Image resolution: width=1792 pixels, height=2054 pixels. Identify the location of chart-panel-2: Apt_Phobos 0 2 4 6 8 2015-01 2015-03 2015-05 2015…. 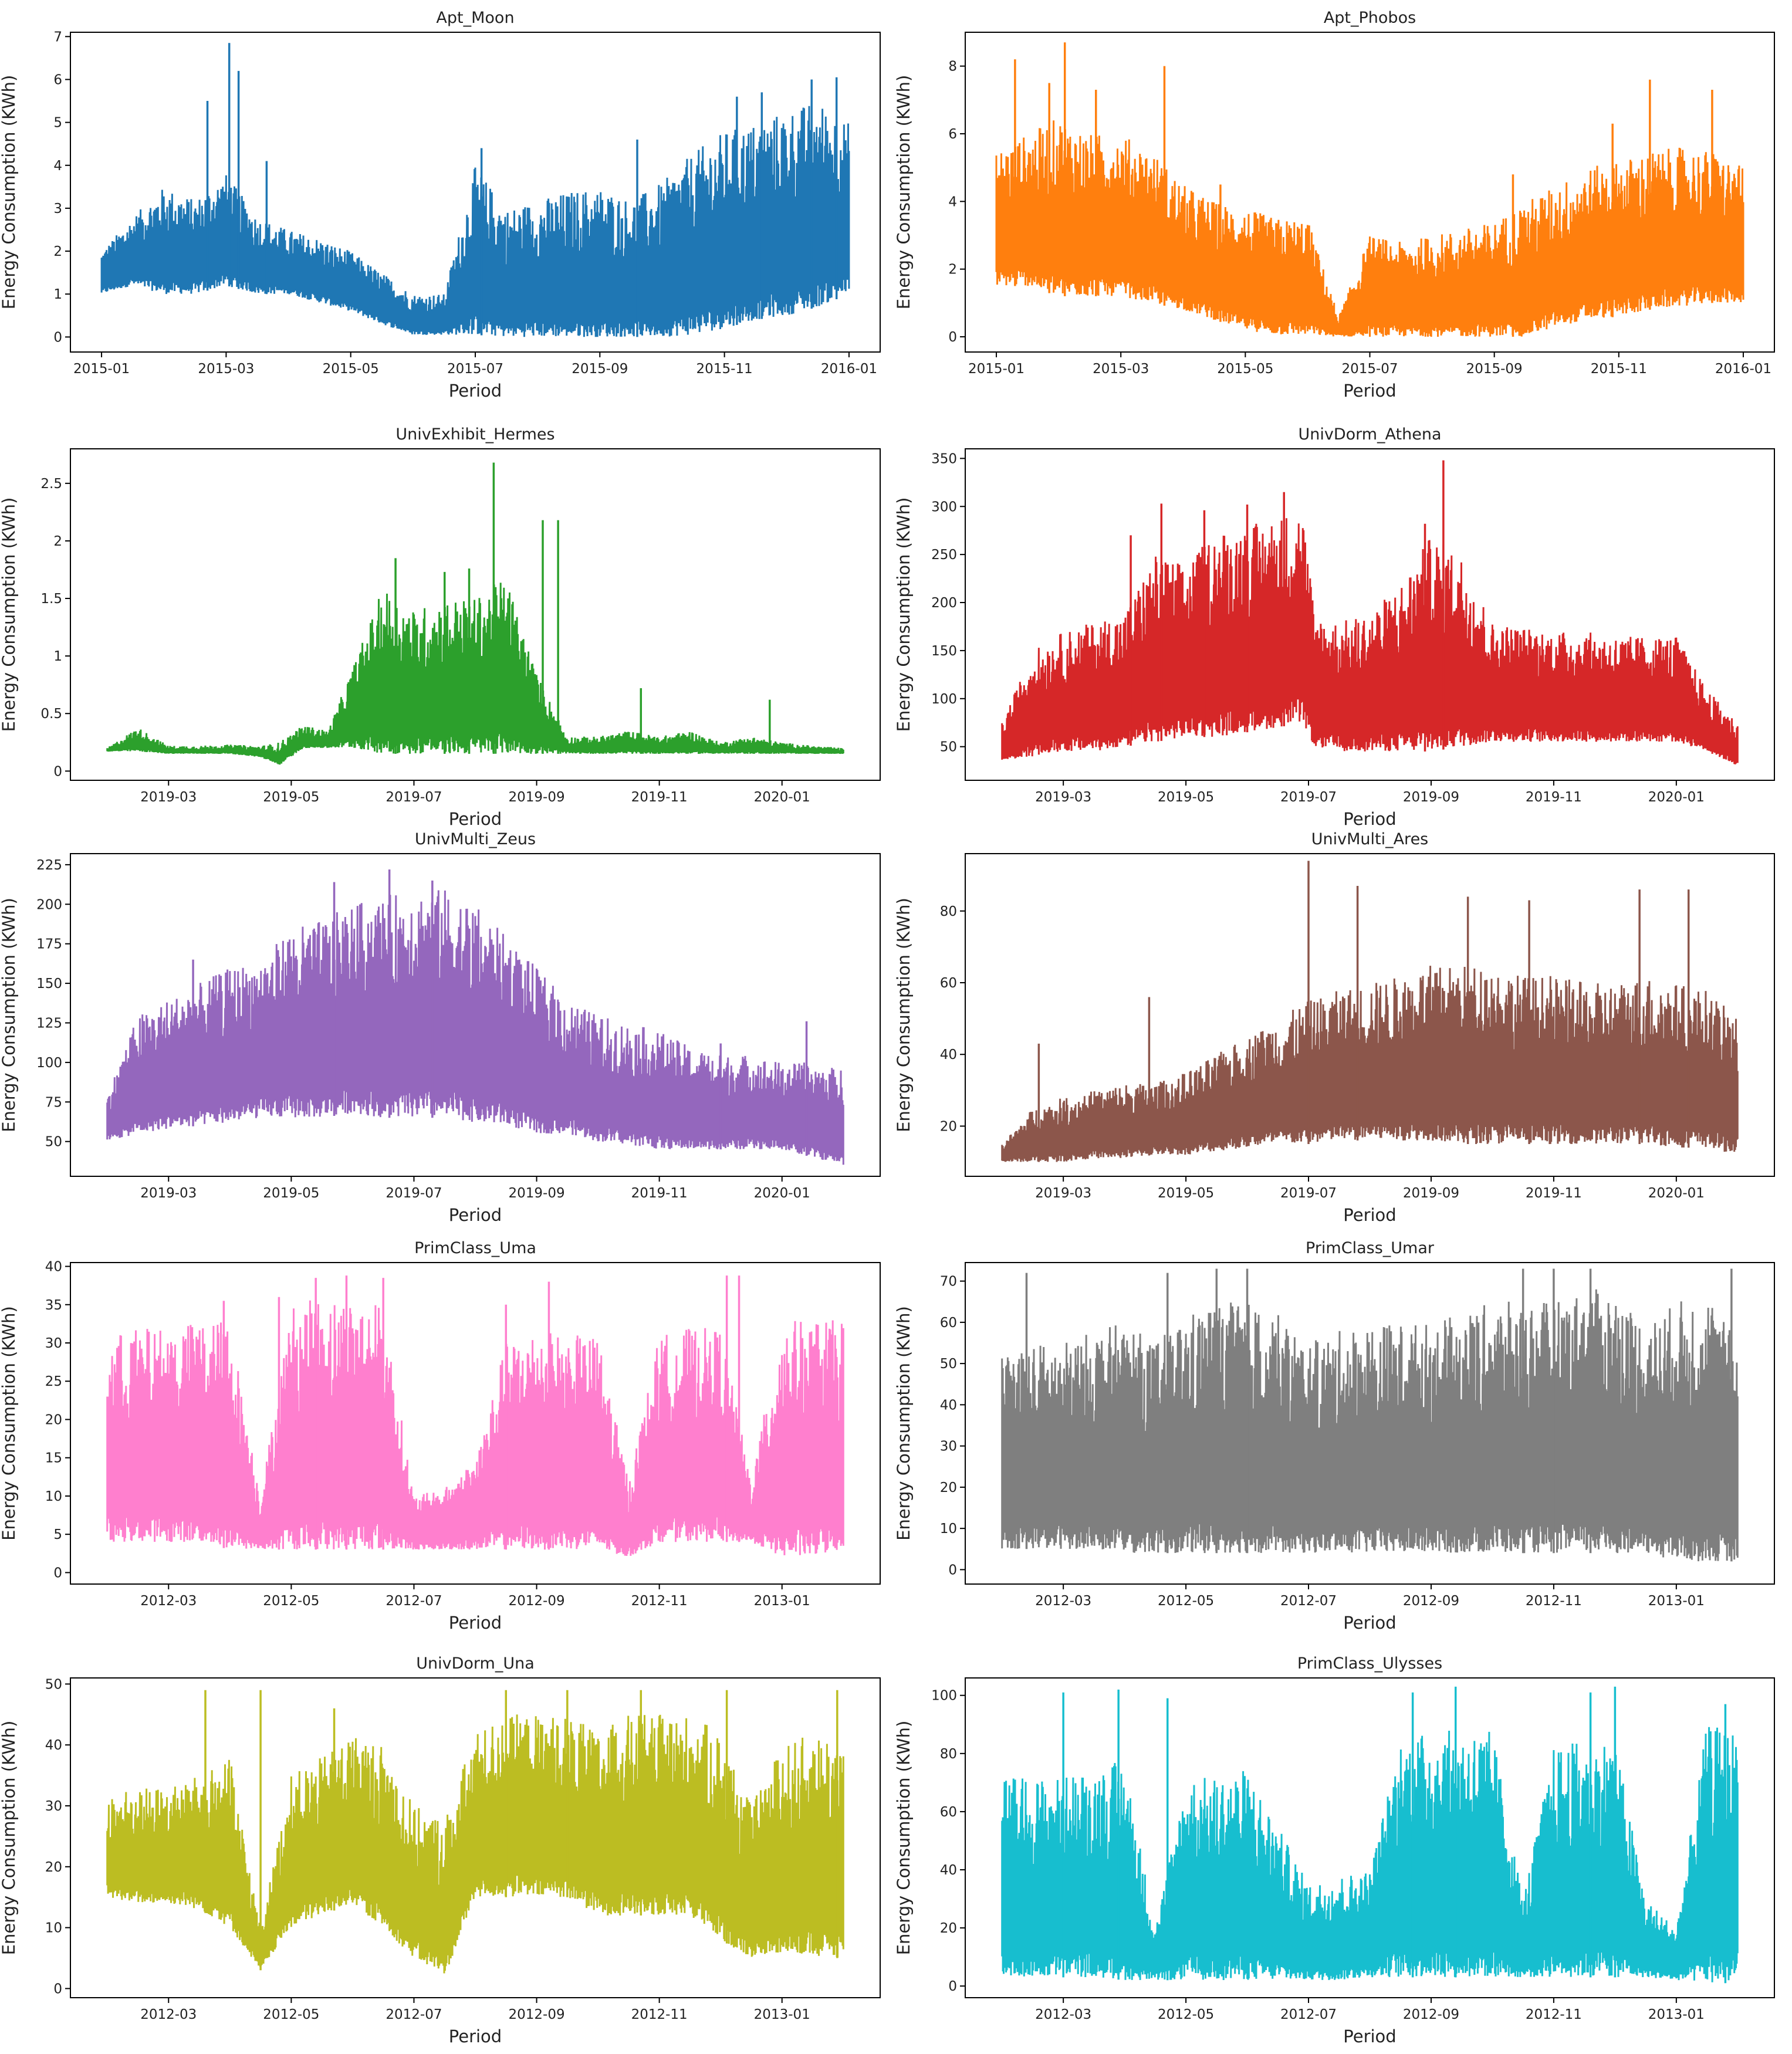
(1334, 205).